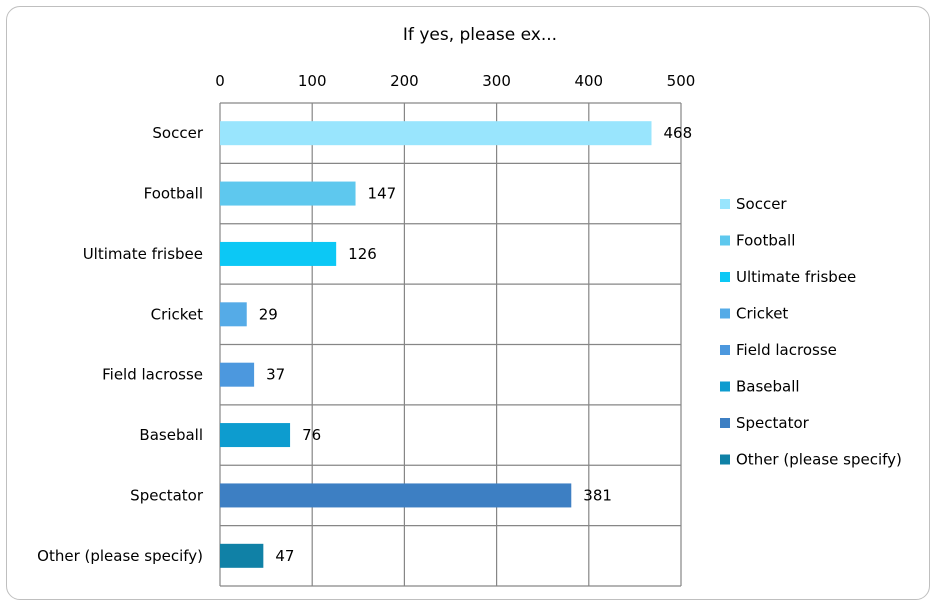 The image size is (934, 603). Describe the element at coordinates (173, 194) in the screenshot. I see `category-label: Football` at that location.